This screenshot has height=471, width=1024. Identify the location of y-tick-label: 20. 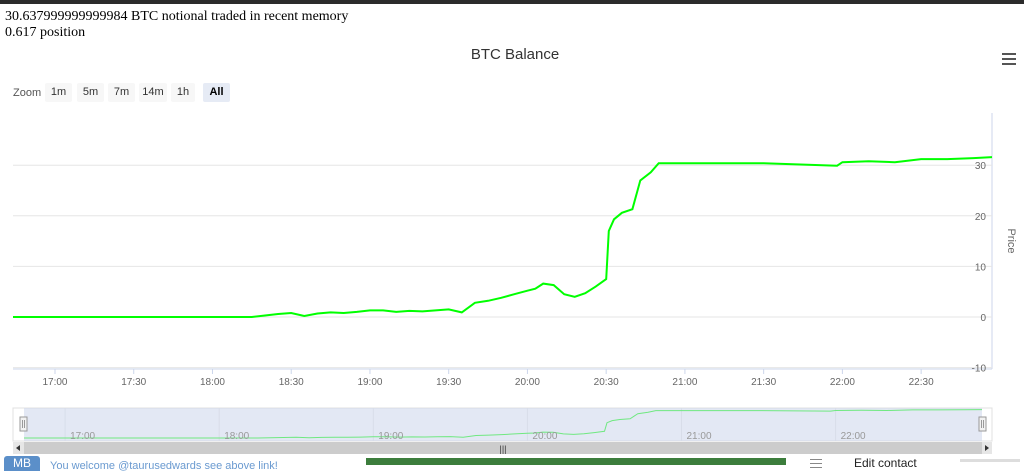
(981, 217).